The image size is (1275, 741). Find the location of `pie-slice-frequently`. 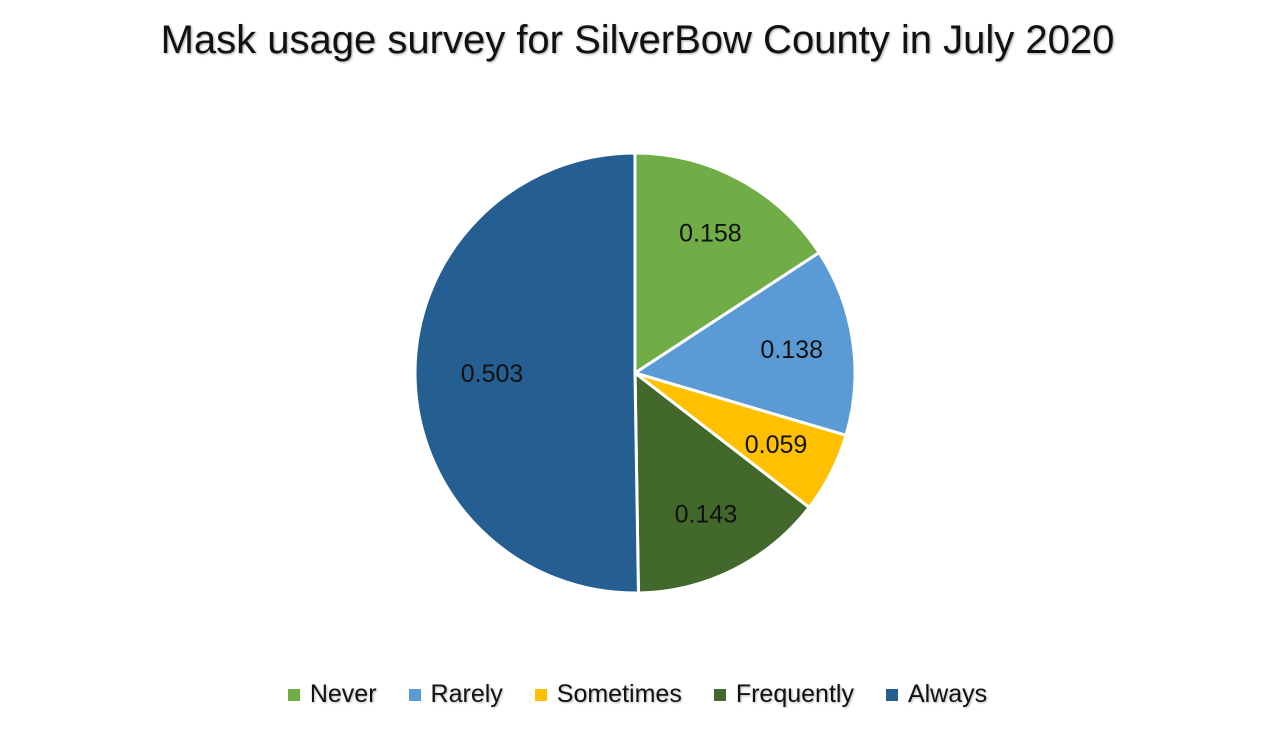

pie-slice-frequently is located at coordinates (722, 483).